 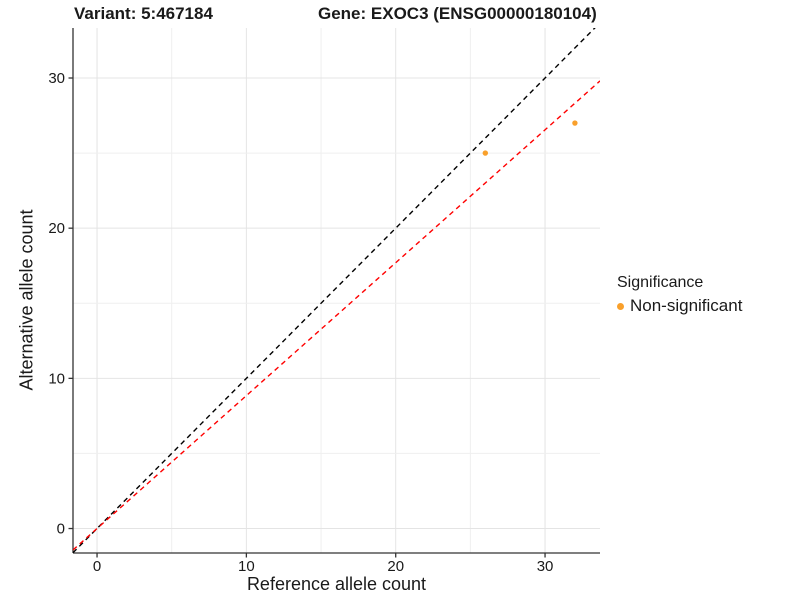 What do you see at coordinates (620, 306) in the screenshot?
I see `legend-point-icon` at bounding box center [620, 306].